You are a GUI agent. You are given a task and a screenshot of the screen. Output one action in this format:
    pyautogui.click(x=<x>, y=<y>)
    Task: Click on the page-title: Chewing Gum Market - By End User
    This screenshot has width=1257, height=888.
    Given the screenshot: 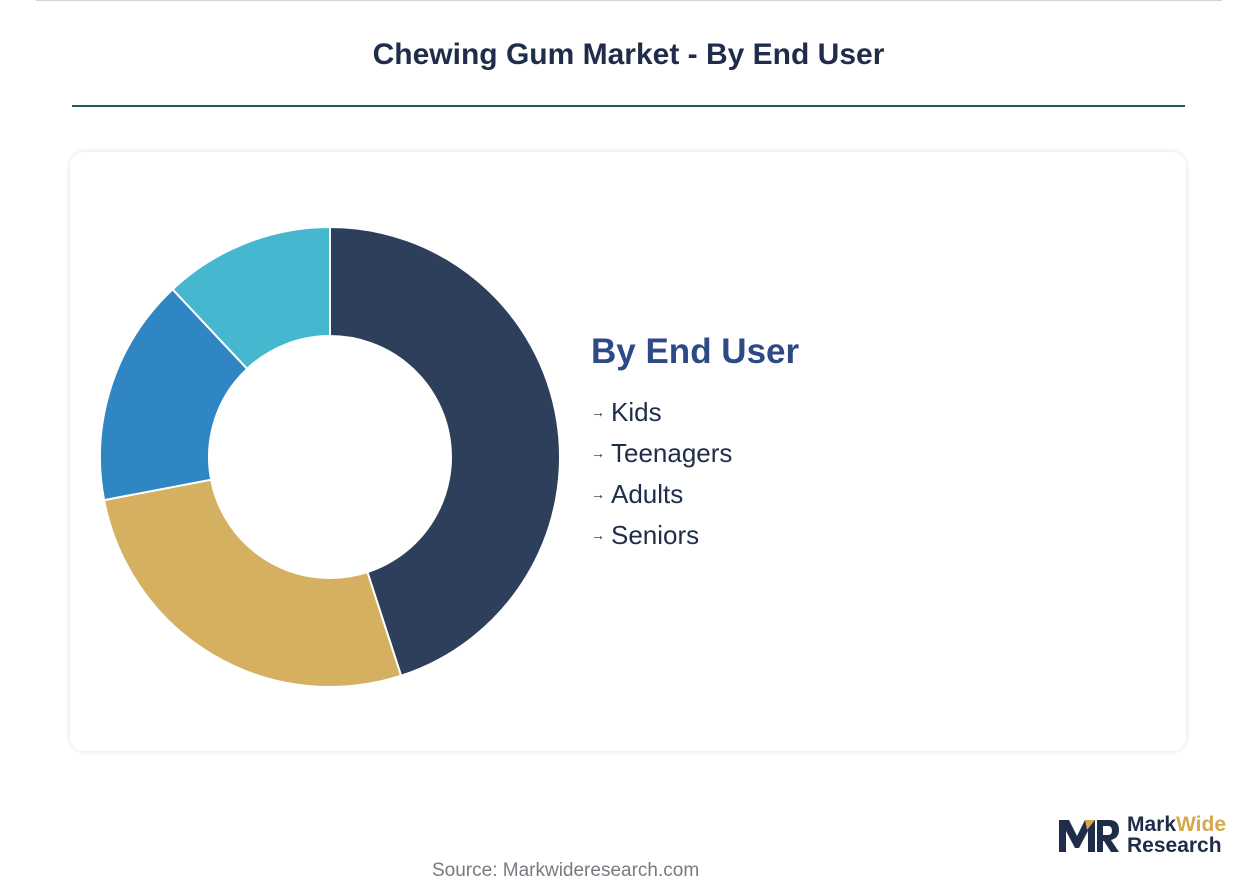 What is the action you would take?
    pyautogui.click(x=628, y=54)
    